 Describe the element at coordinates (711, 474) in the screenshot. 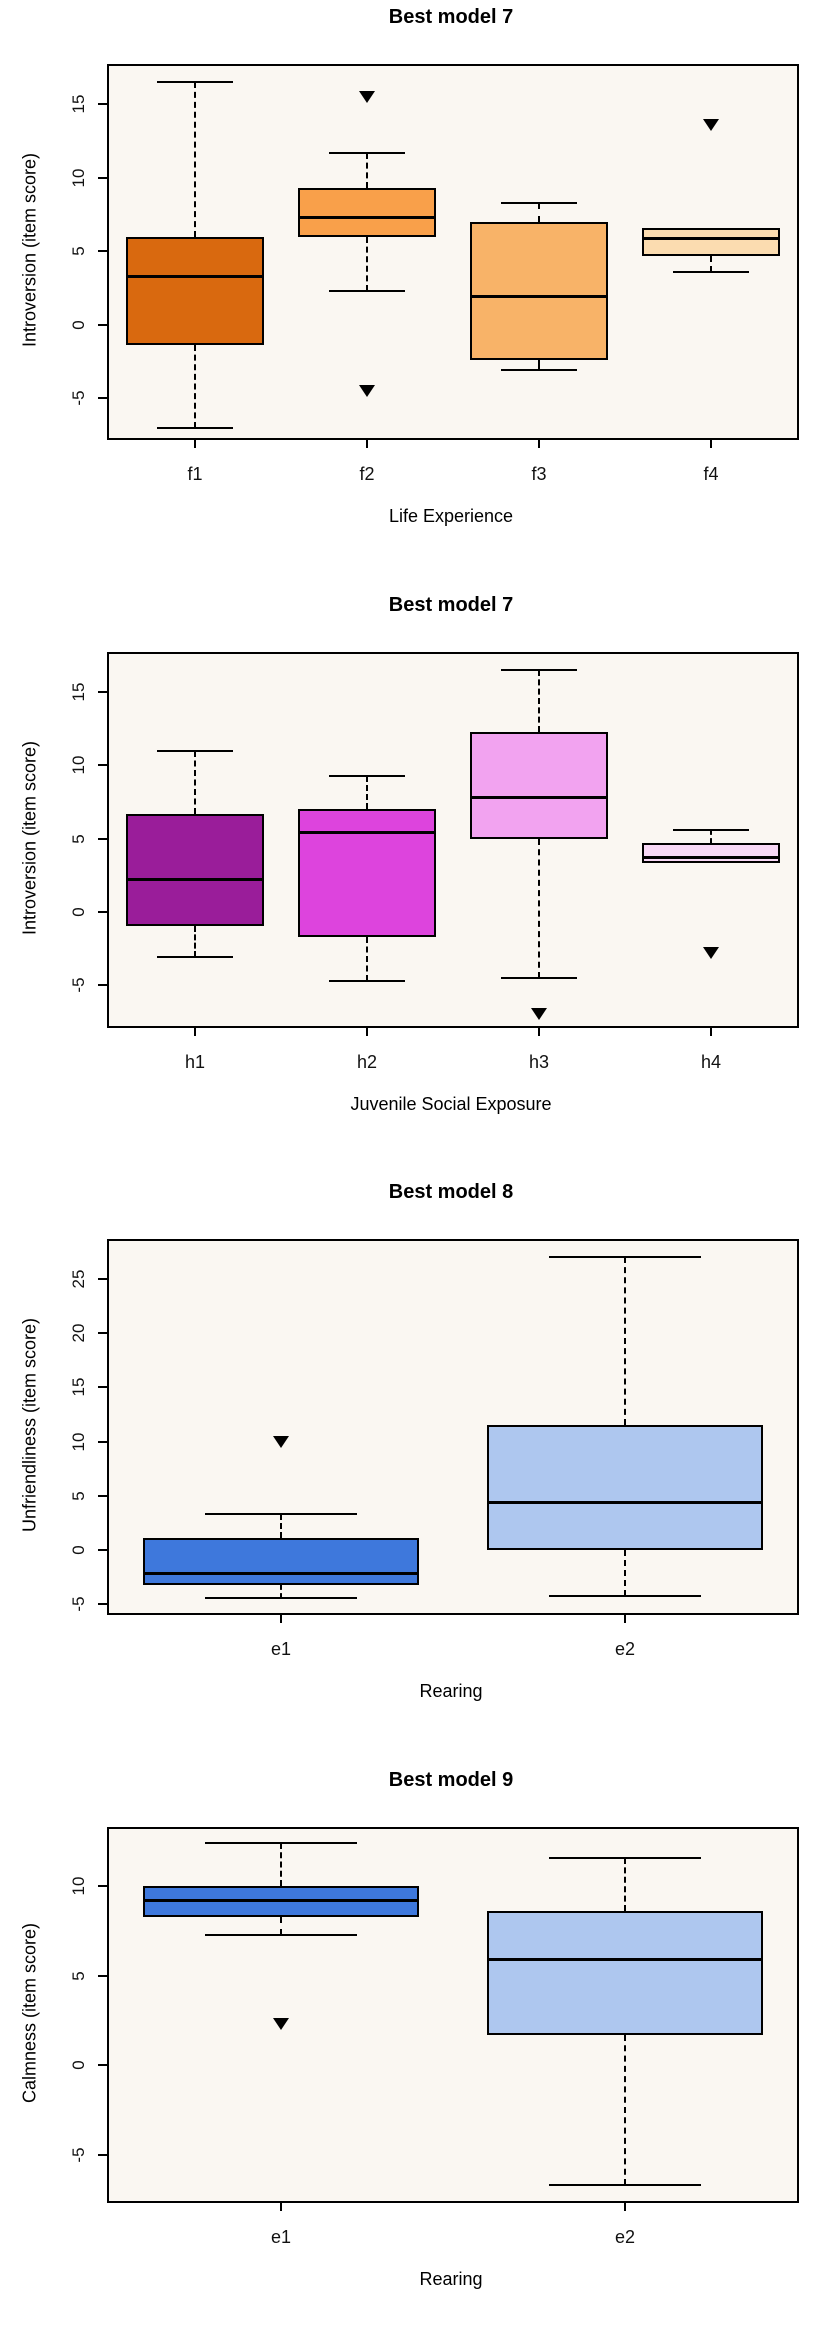

I see `x-tick-label: f4` at that location.